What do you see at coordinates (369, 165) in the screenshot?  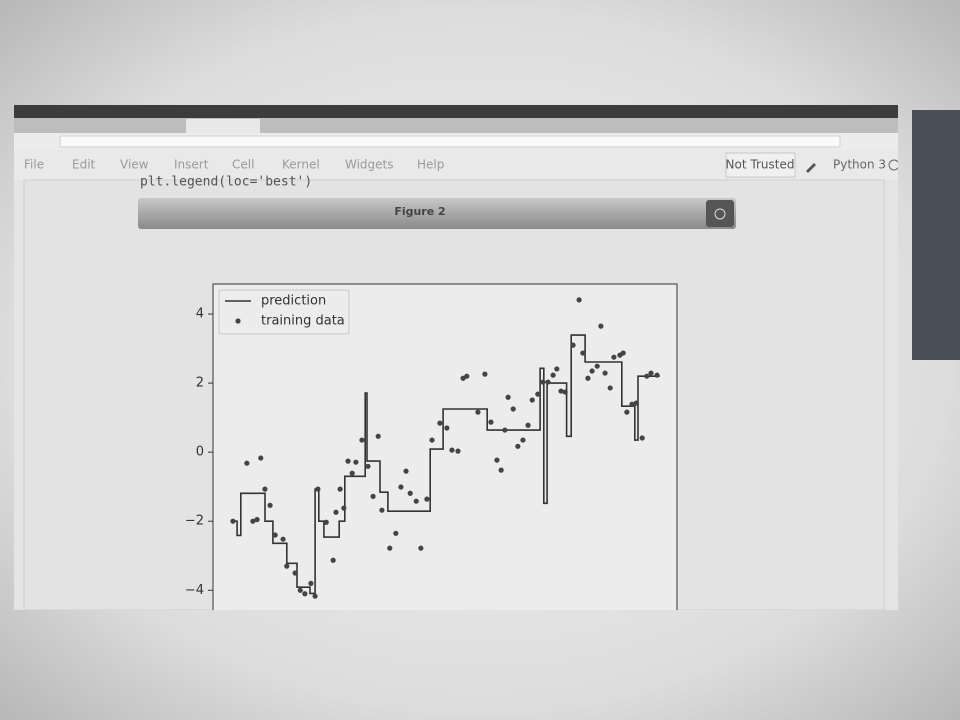 I see `menu-item: Widgets` at bounding box center [369, 165].